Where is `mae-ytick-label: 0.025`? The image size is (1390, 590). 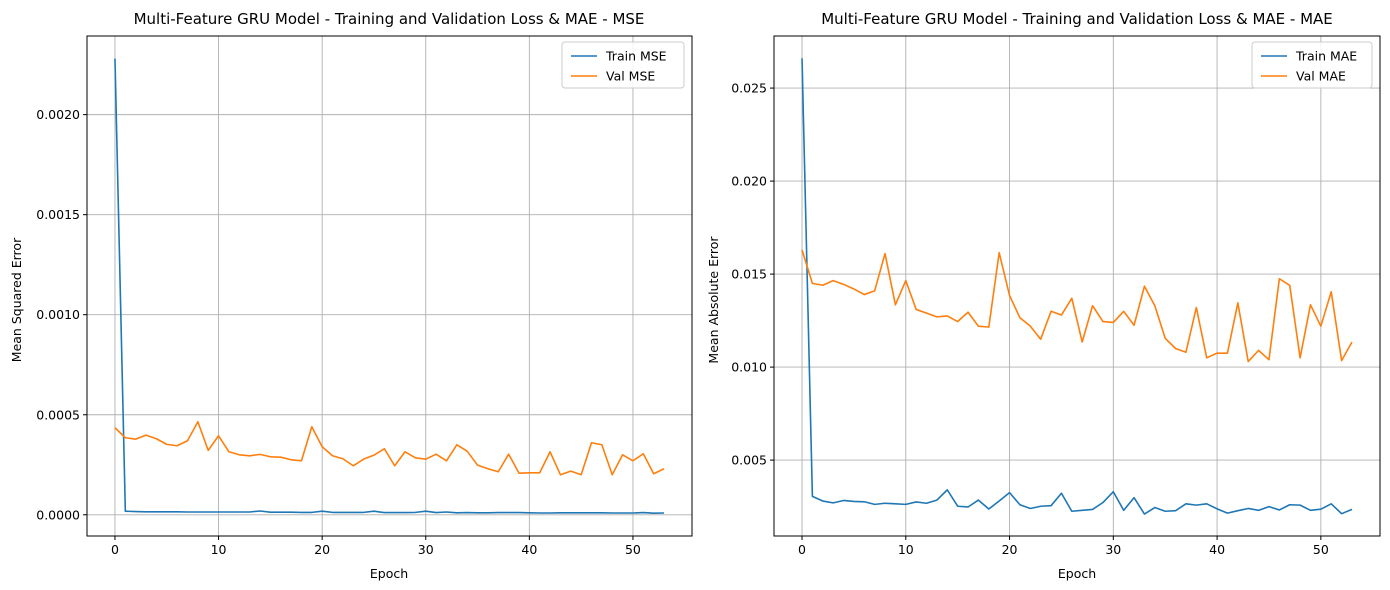
mae-ytick-label: 0.025 is located at coordinates (749, 88).